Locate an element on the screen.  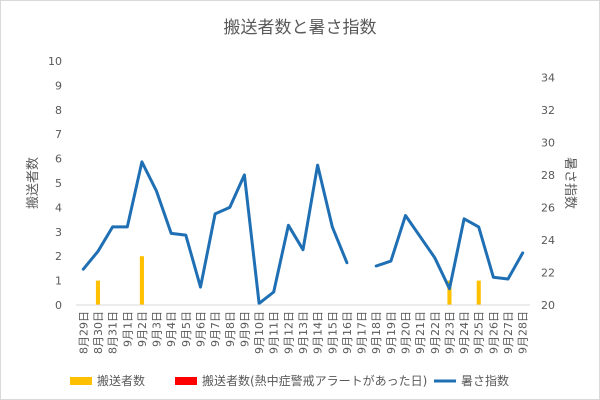
x-tick-label: 9月14日 is located at coordinates (318, 332).